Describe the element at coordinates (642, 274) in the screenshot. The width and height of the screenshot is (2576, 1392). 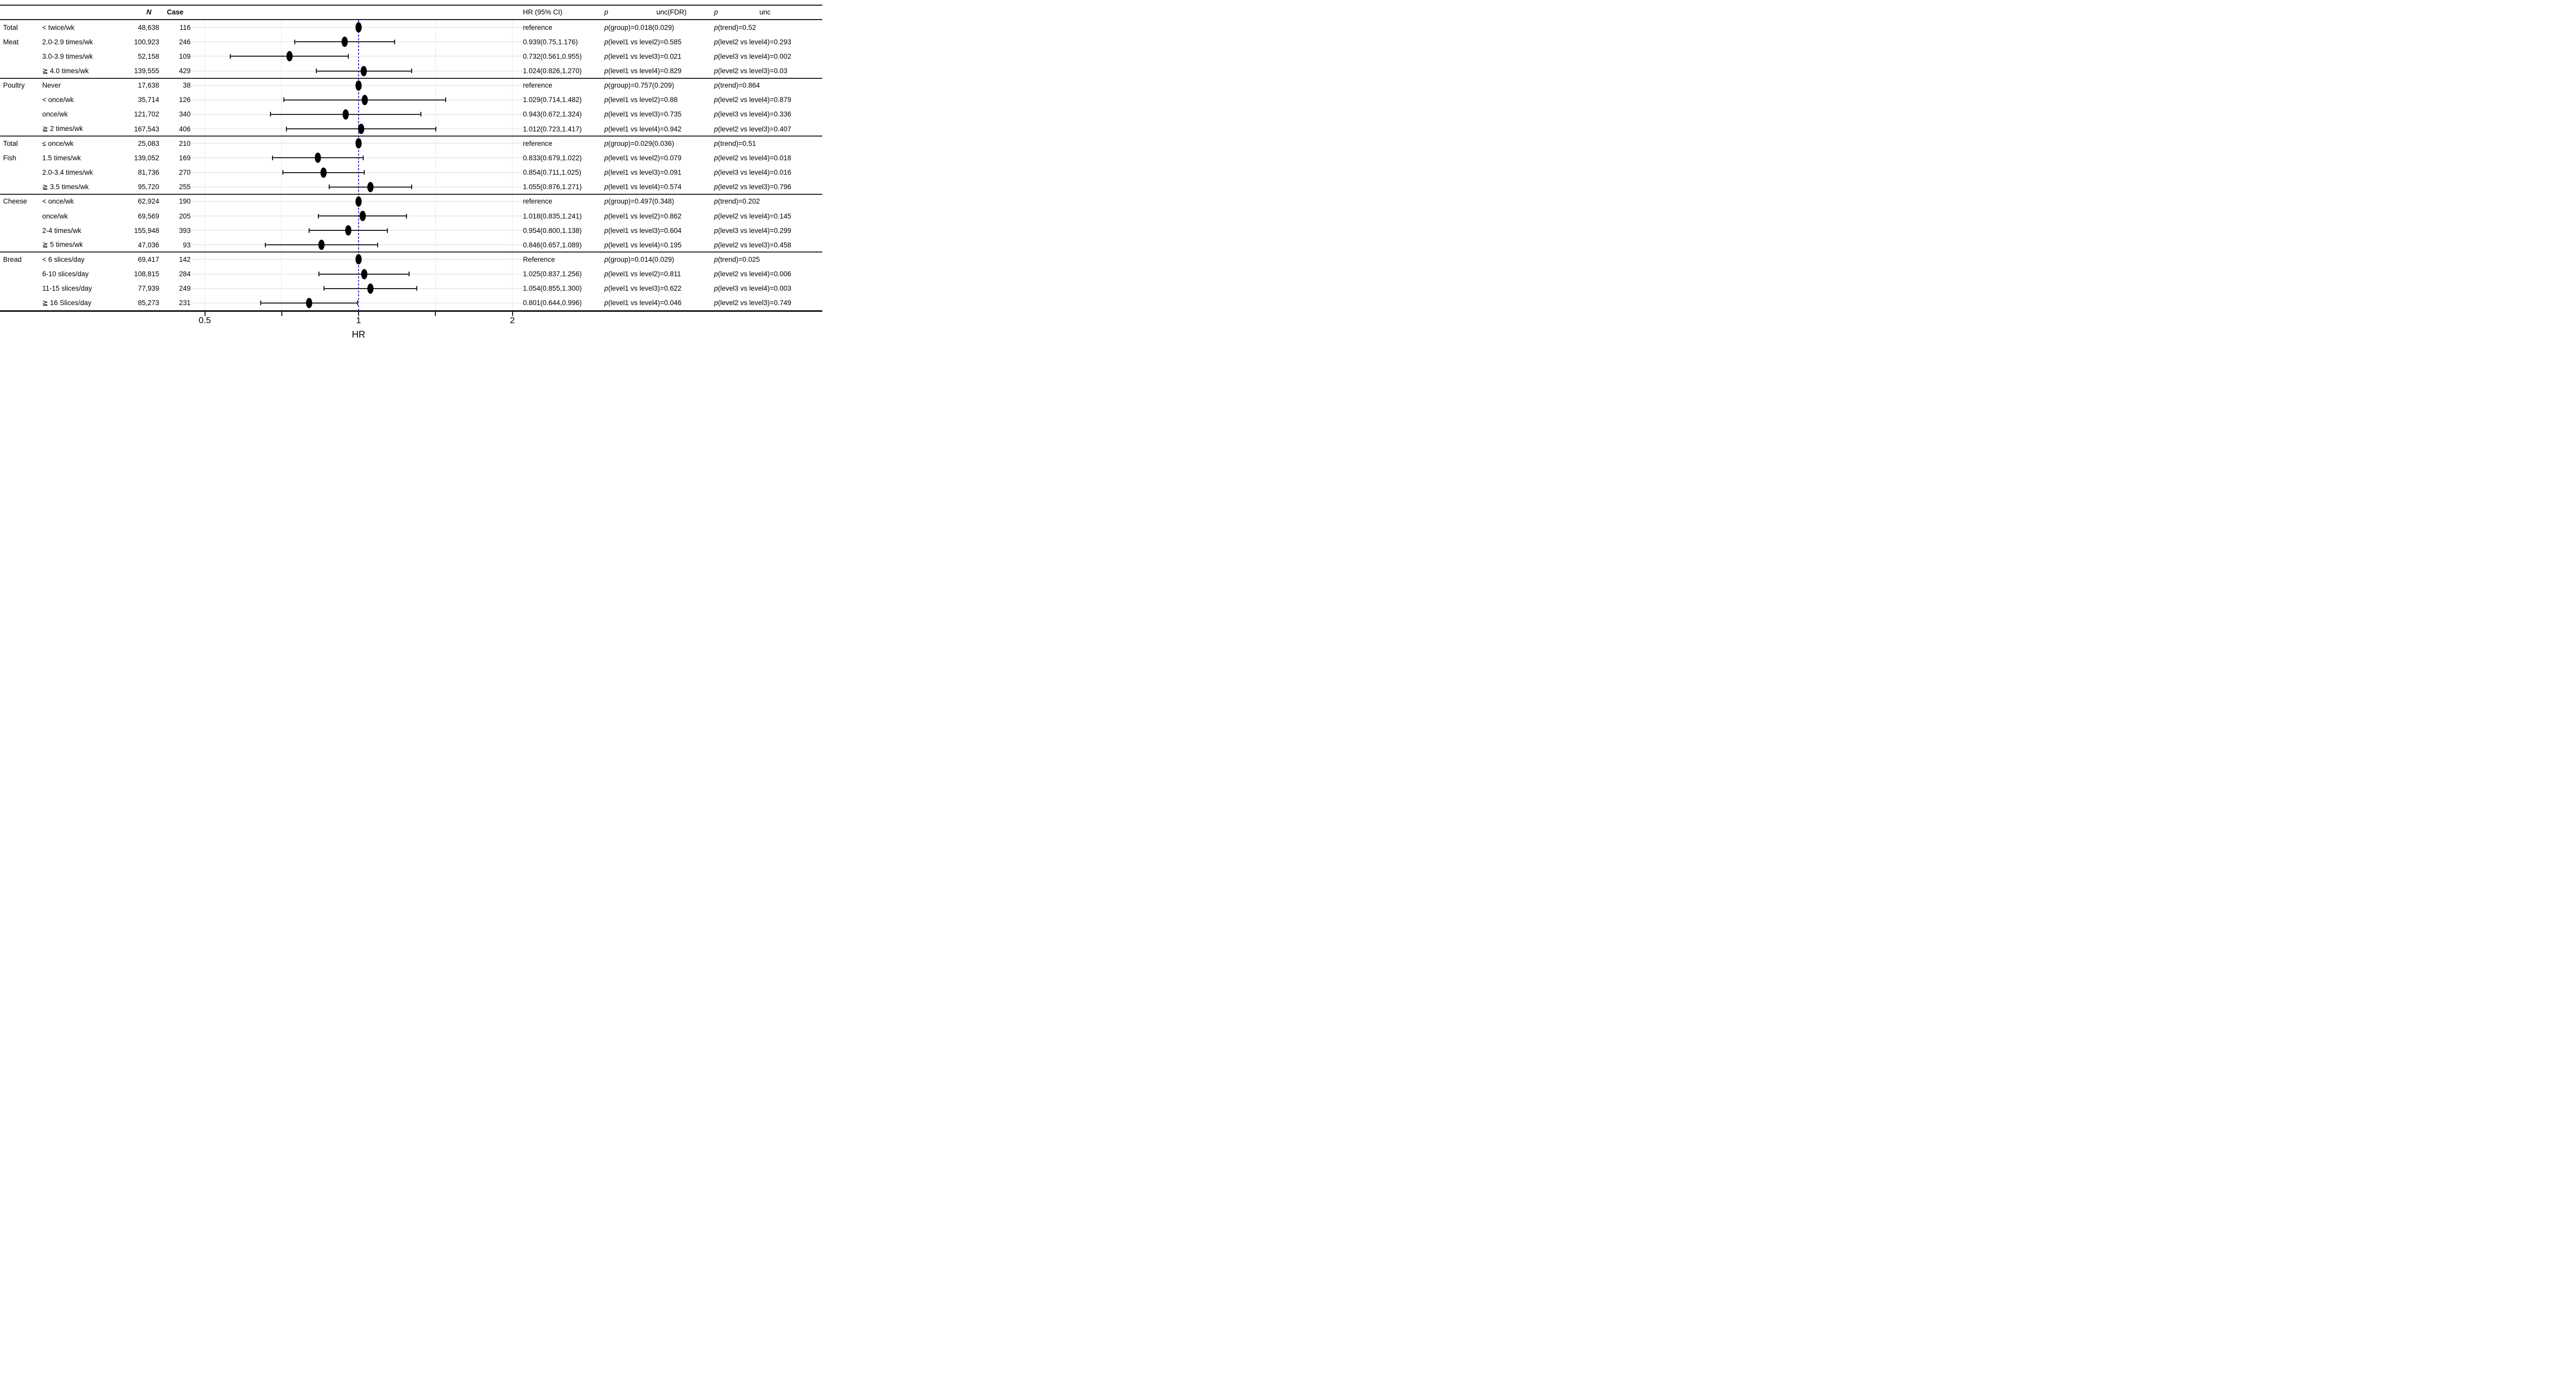
I see `p-value-primary: p (level1 vs level2)=0.811` at that location.